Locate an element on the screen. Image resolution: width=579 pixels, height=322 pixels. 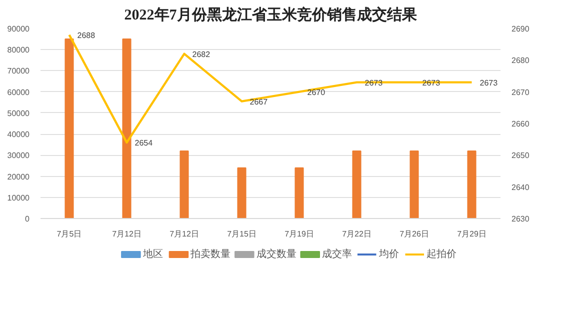
legend-label: 拍卖数量 is located at coordinates (210, 254).